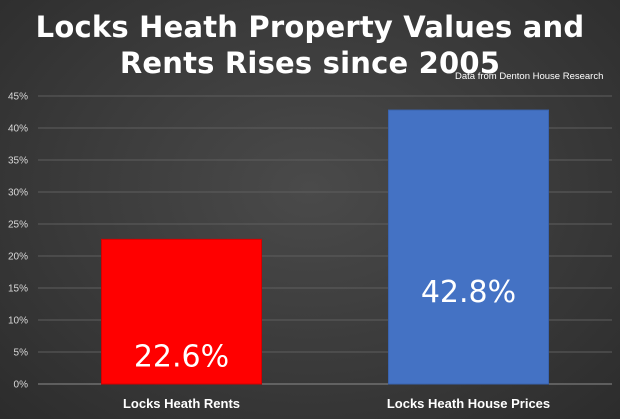 The width and height of the screenshot is (620, 419). What do you see at coordinates (468, 403) in the screenshot?
I see `x-category-label: Locks Heath House Prices` at bounding box center [468, 403].